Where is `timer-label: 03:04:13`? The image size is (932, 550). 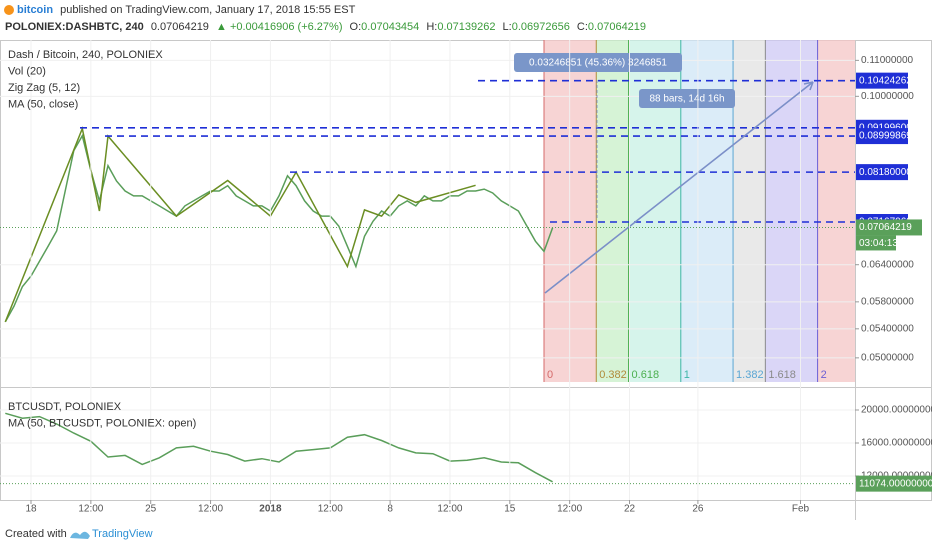
timer-label: 03:04:13 is located at coordinates (878, 243).